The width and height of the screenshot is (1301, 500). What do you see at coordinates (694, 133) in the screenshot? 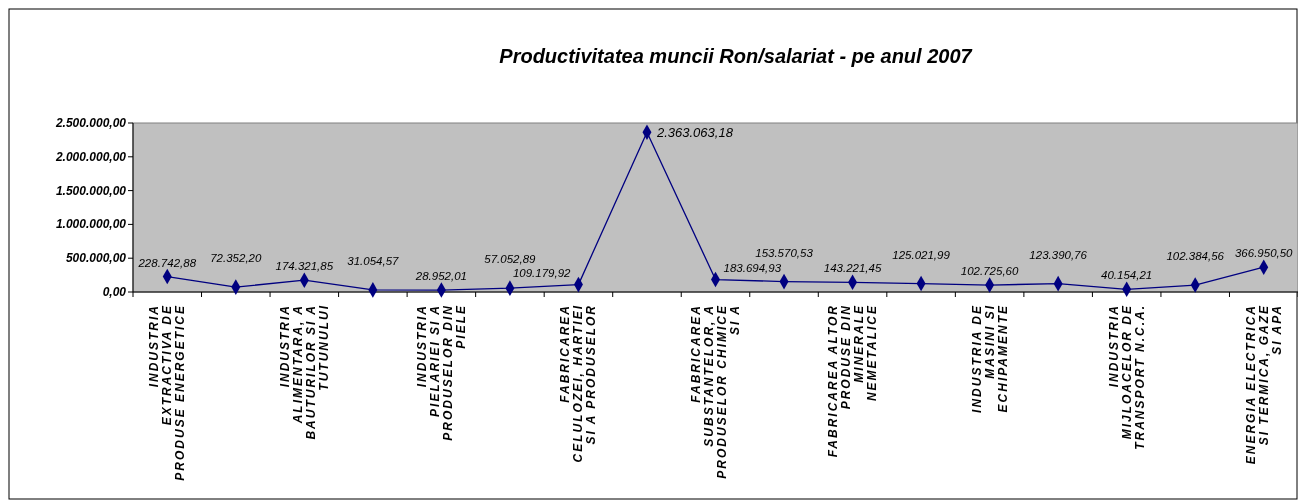
I see `data-label: 2.363.063,18` at bounding box center [694, 133].